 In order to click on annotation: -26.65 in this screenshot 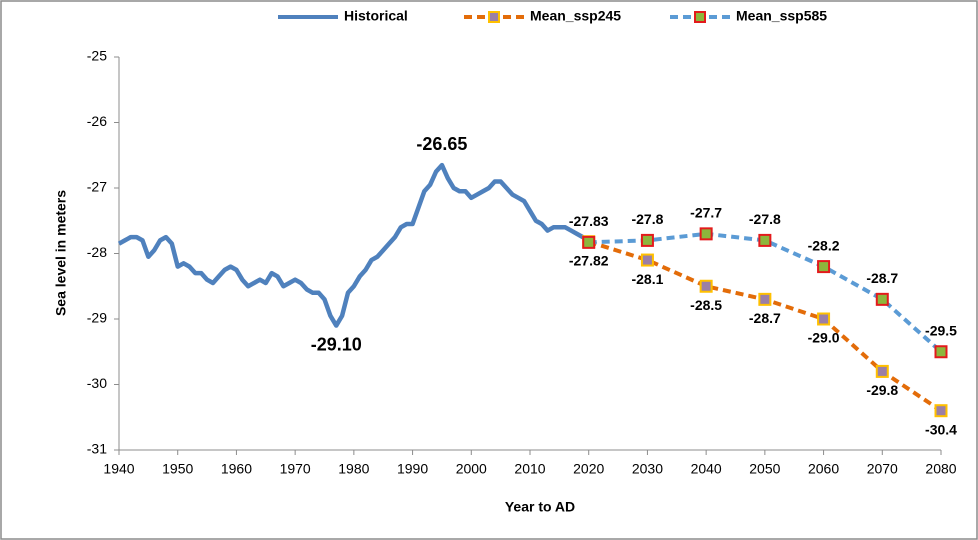, I will do `click(441, 144)`.